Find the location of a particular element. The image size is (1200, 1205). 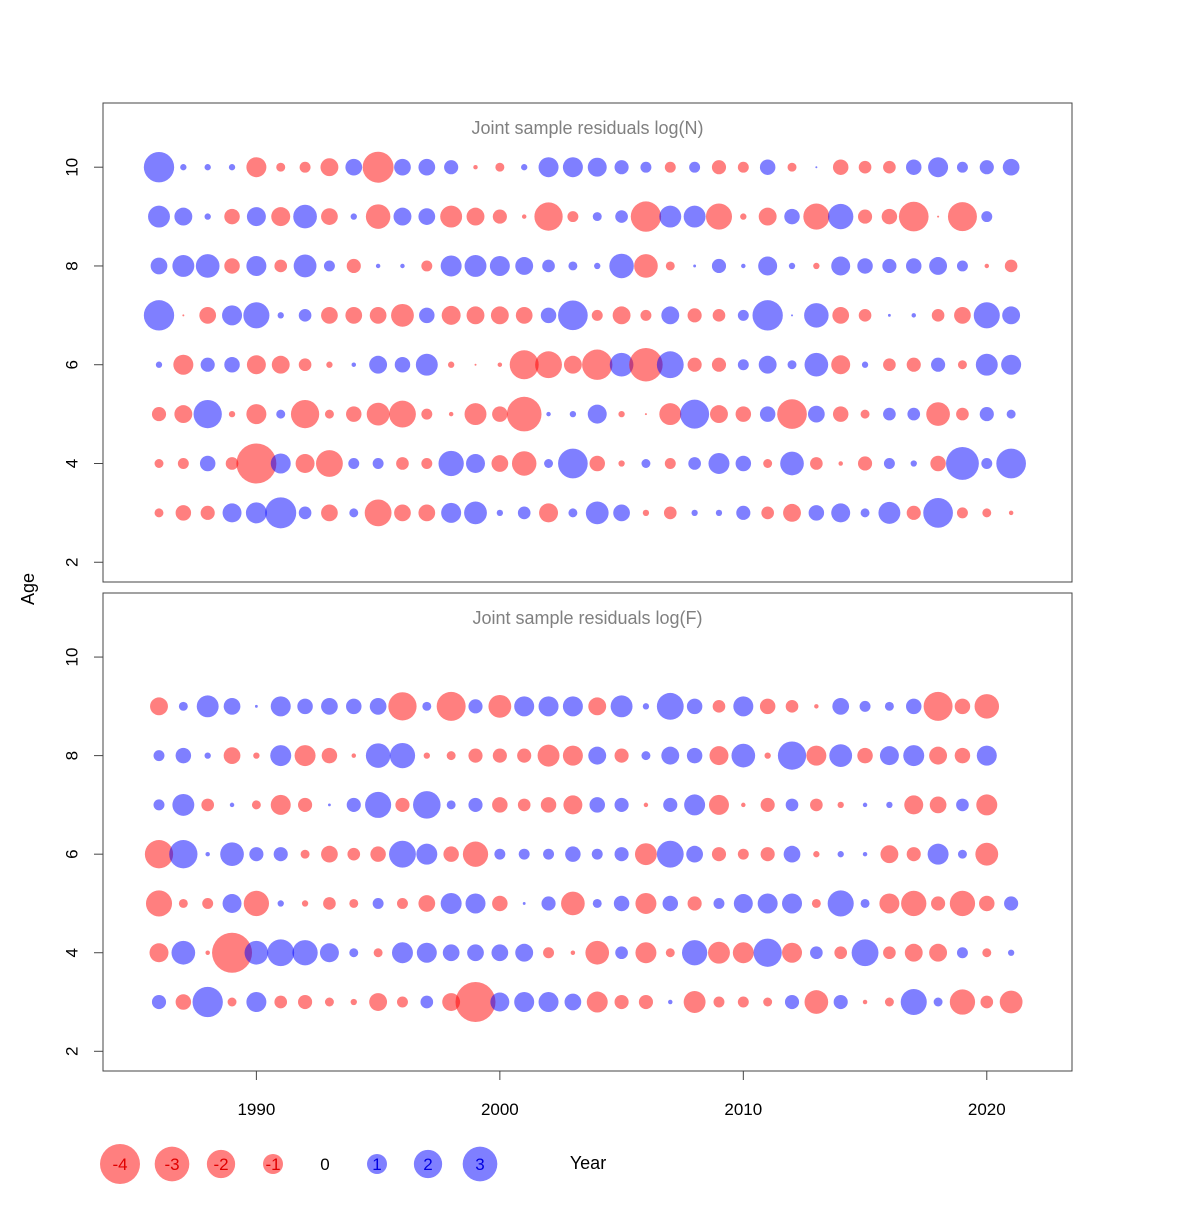

x-tick-label: 2010 is located at coordinates (743, 1109).